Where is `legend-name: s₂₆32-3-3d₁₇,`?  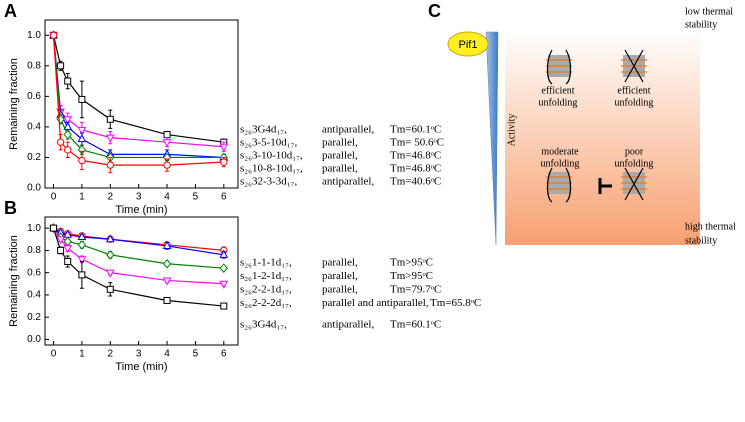
legend-name: s₂₆32-3-3d₁₇, is located at coordinates (268, 182).